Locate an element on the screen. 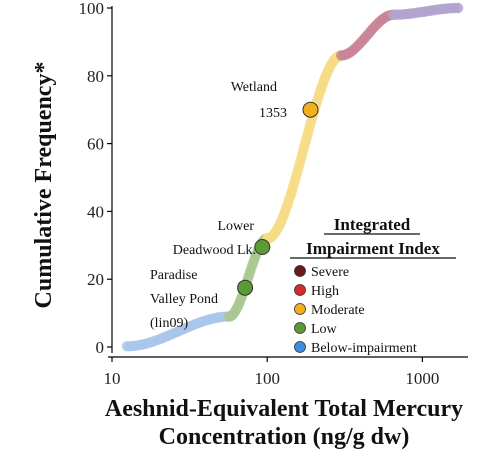 The height and width of the screenshot is (454, 500). y-tick-label: 80 is located at coordinates (95, 76).